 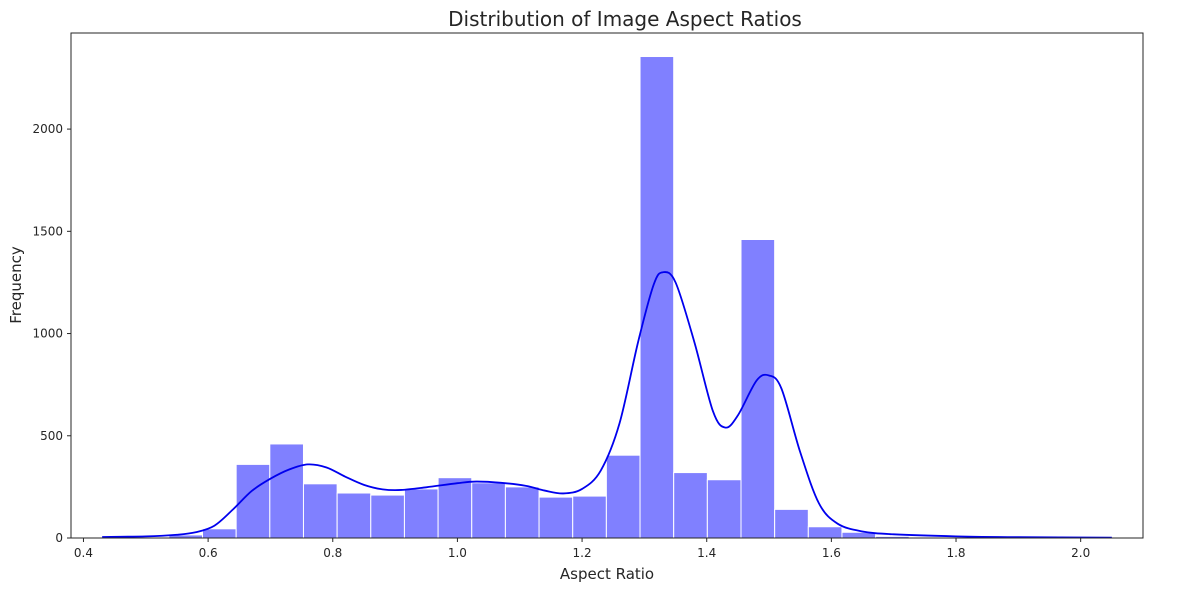 I want to click on y-tick-label: 0, so click(x=59, y=538).